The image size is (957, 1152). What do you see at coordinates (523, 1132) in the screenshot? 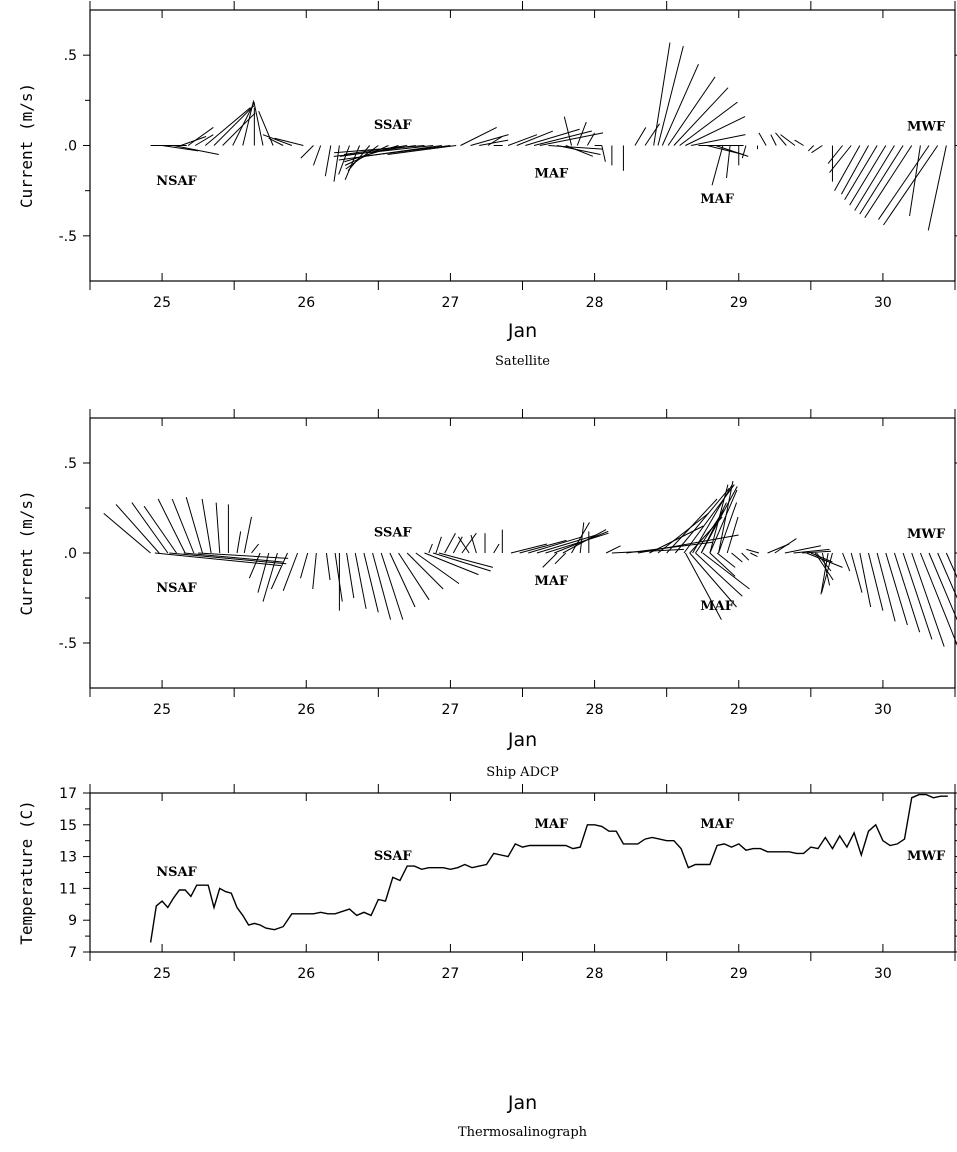
I see `panel-caption: Thermosalinograph` at bounding box center [523, 1132].